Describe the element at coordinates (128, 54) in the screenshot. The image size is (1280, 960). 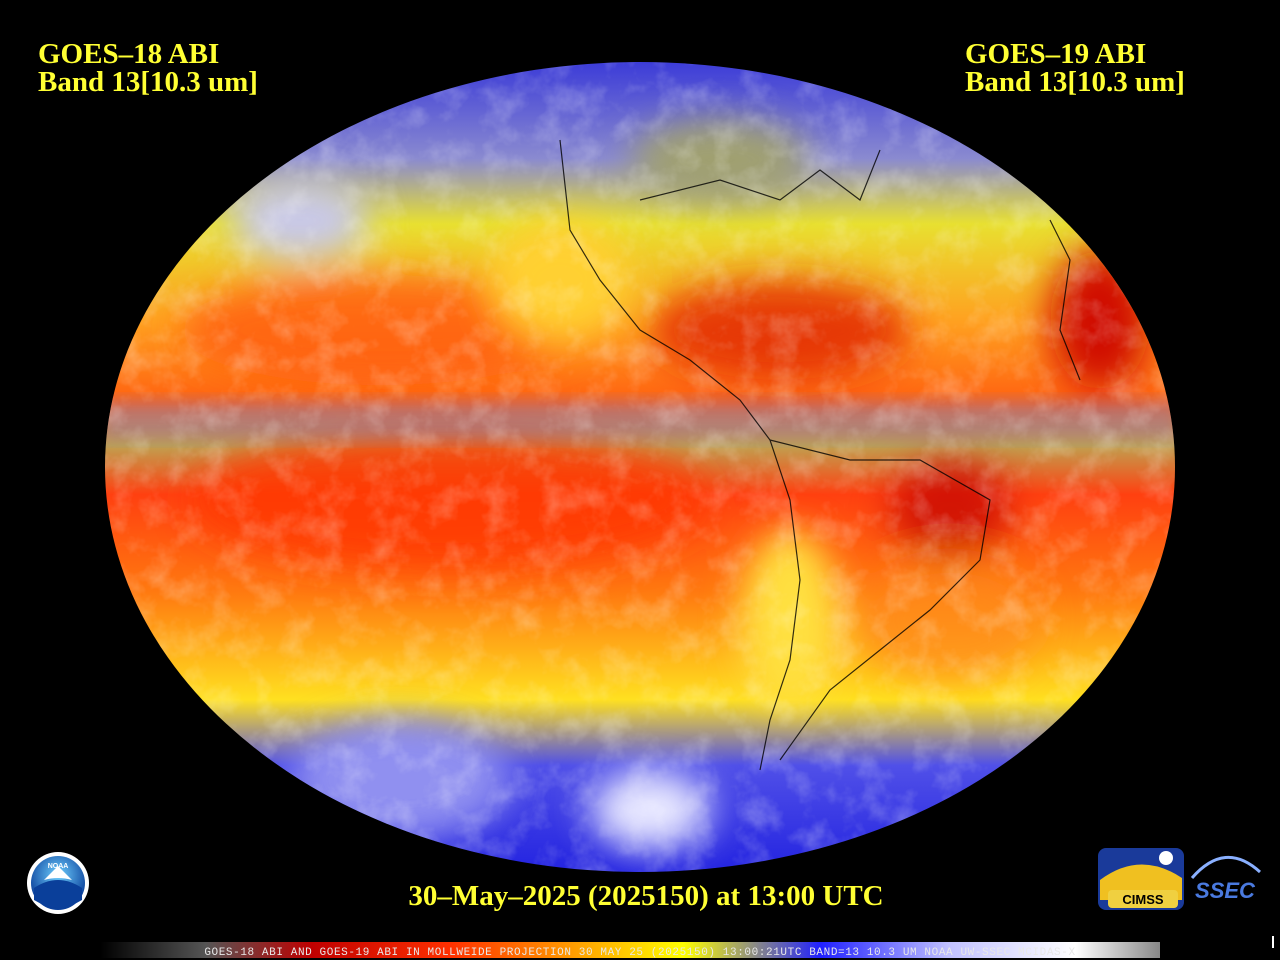
I see `header-left-line1: GOES–18 ABI` at that location.